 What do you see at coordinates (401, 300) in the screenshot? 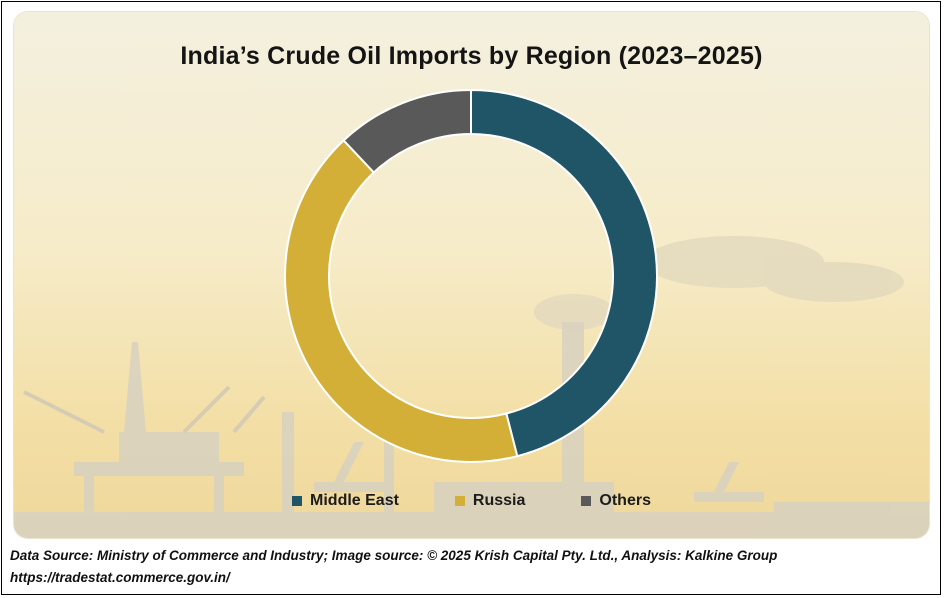
I see `donut-slice-russia` at bounding box center [401, 300].